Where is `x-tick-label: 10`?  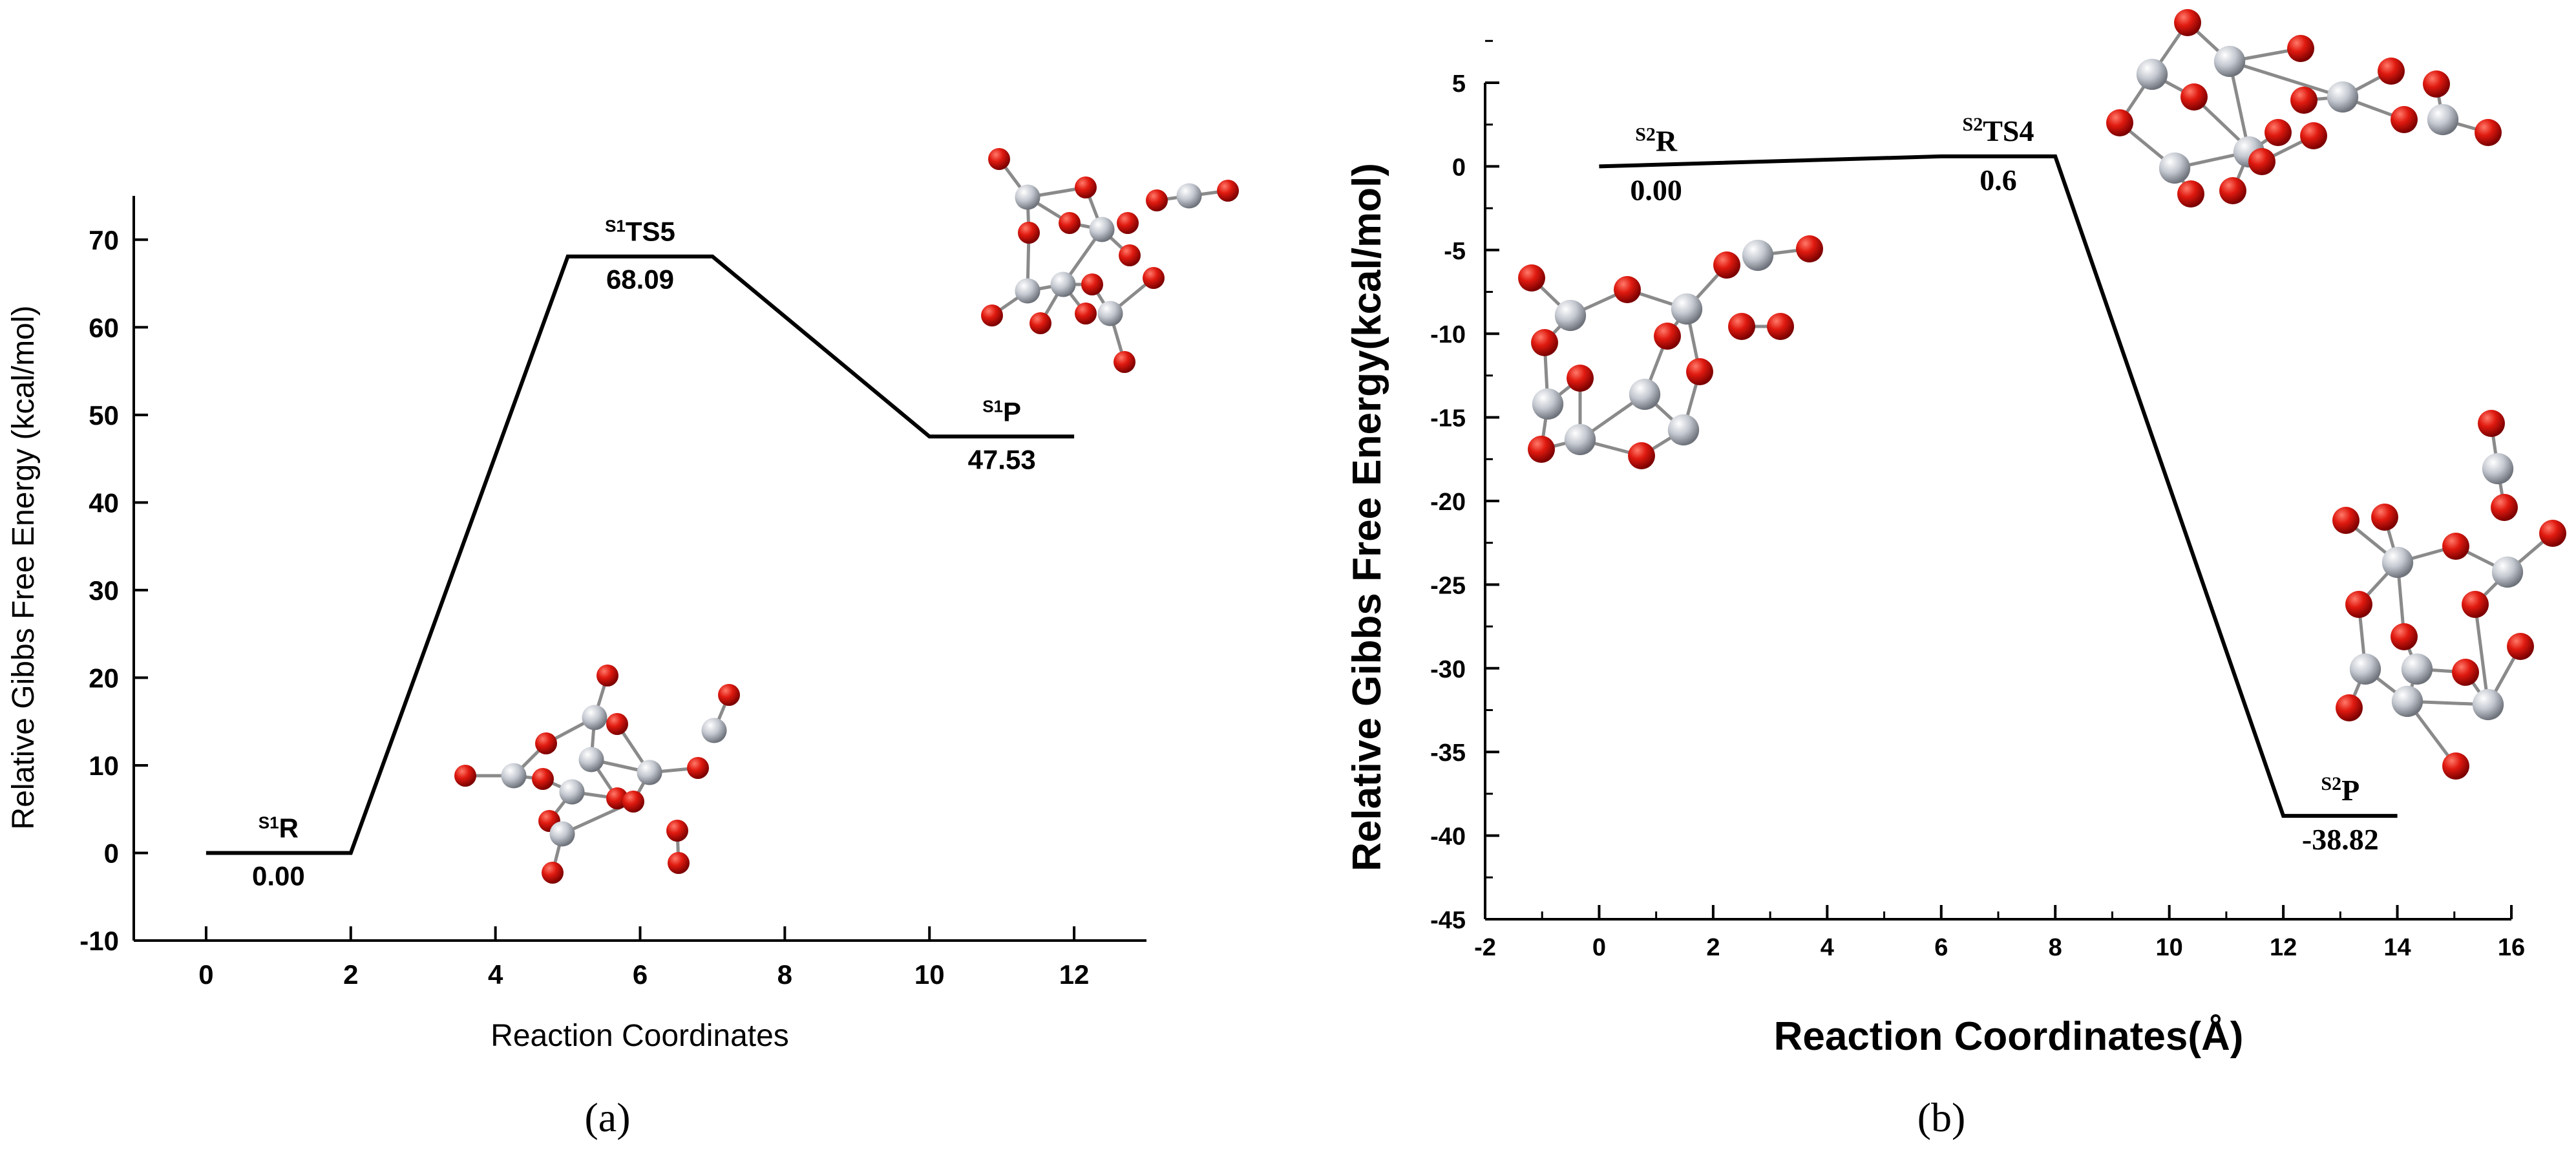 x-tick-label: 10 is located at coordinates (2169, 947).